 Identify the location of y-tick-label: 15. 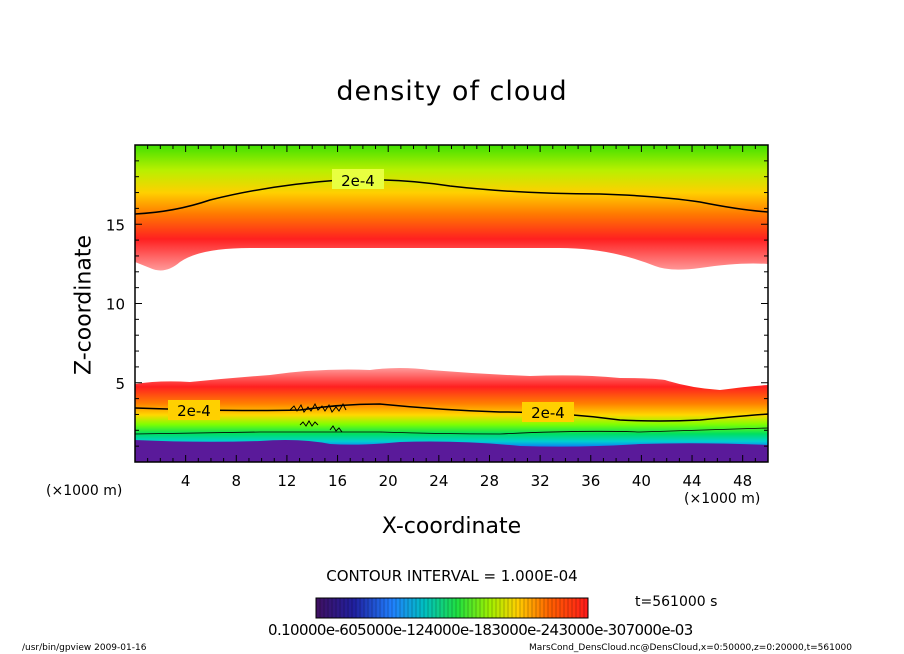
(115, 225).